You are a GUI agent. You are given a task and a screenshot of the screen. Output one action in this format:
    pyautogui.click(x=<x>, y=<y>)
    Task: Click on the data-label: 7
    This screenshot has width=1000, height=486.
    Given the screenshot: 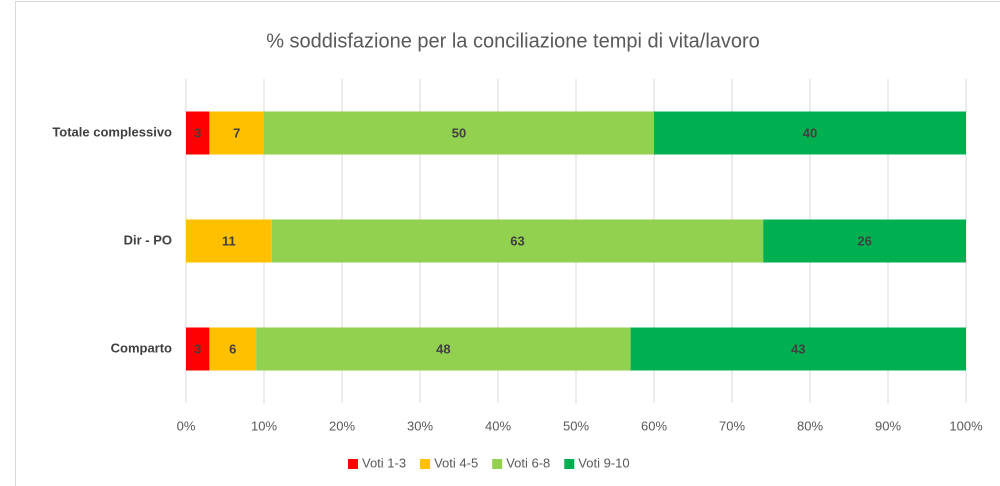 What is the action you would take?
    pyautogui.click(x=236, y=132)
    